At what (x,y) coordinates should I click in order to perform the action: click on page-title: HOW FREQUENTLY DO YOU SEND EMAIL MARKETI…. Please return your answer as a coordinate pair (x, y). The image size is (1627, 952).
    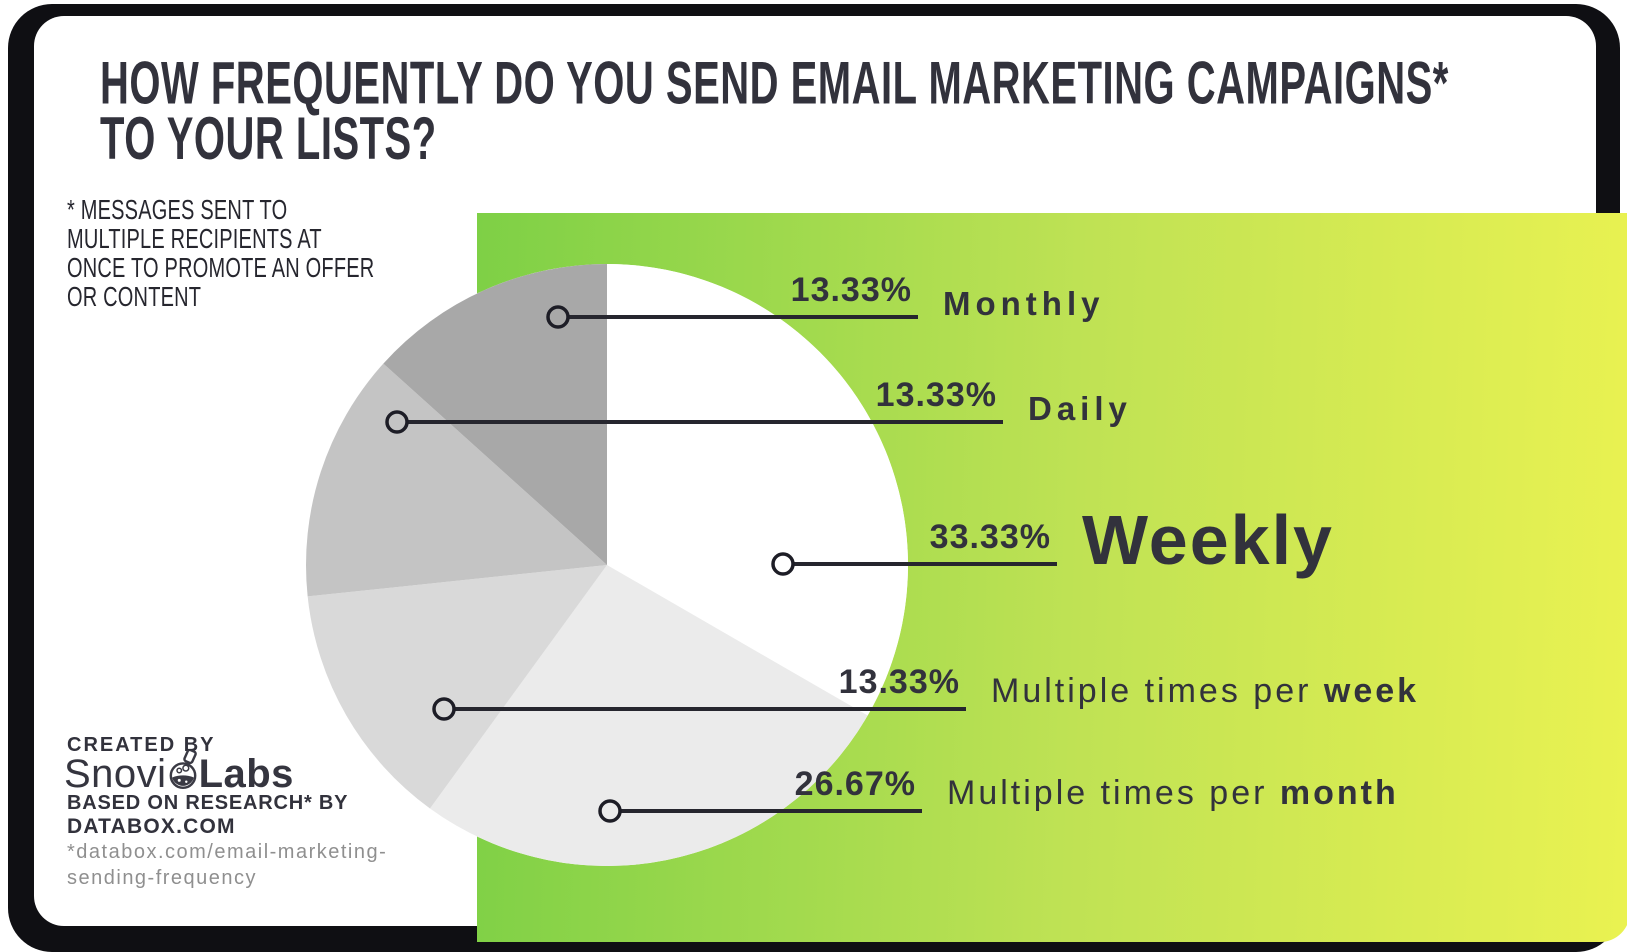
    Looking at the image, I should click on (830, 112).